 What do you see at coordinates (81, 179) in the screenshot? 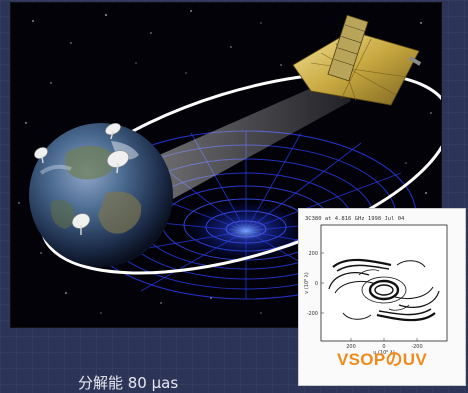
I see `radio-telescopes` at bounding box center [81, 179].